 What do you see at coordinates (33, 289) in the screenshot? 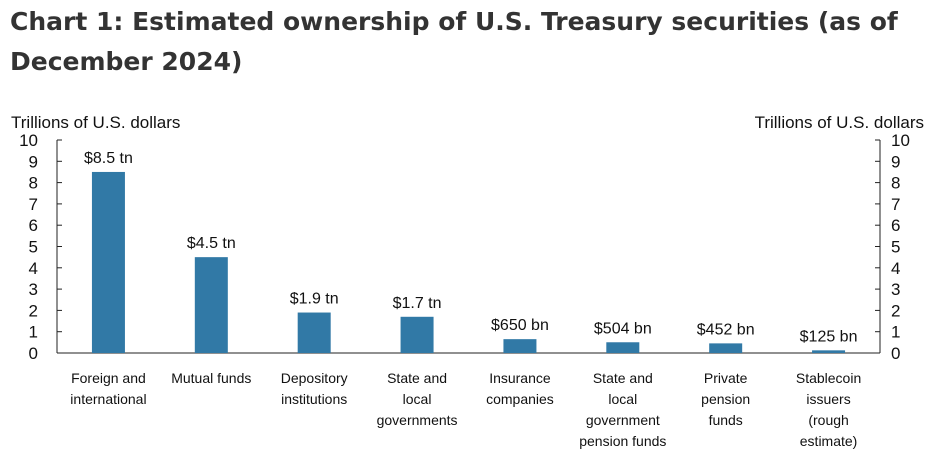
I see `left-tick-label: 3` at bounding box center [33, 289].